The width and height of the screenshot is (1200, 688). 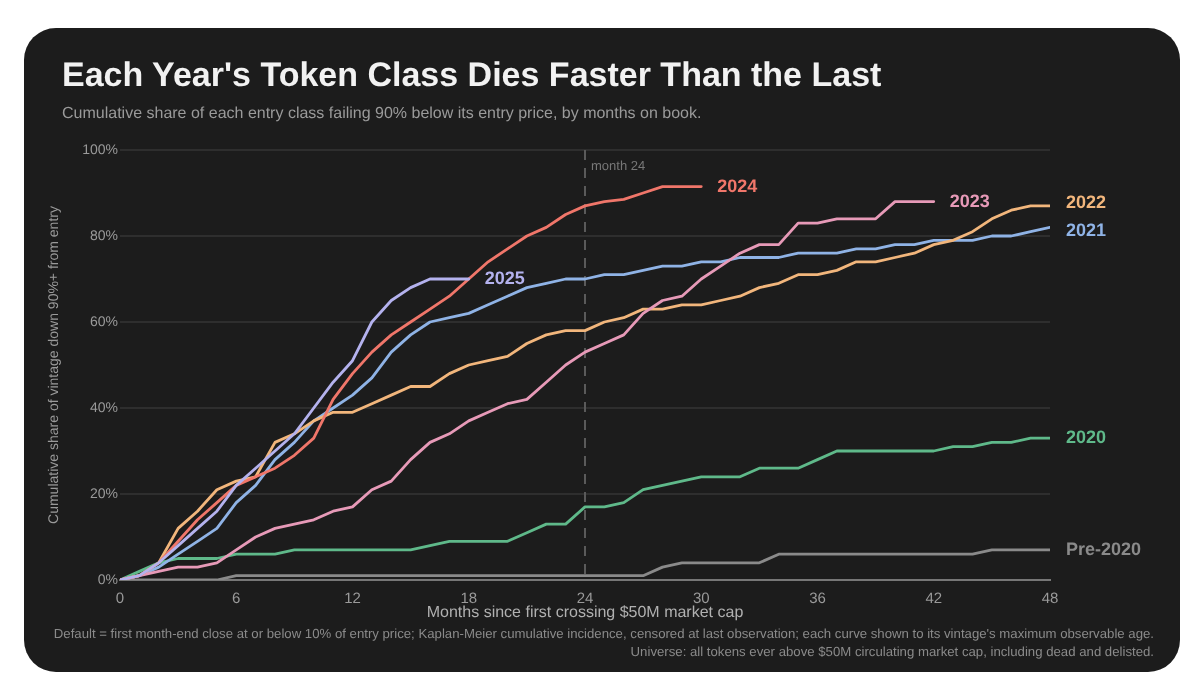 What do you see at coordinates (585, 611) in the screenshot?
I see `x-axis-title: Months since first crossing $50M market cap` at bounding box center [585, 611].